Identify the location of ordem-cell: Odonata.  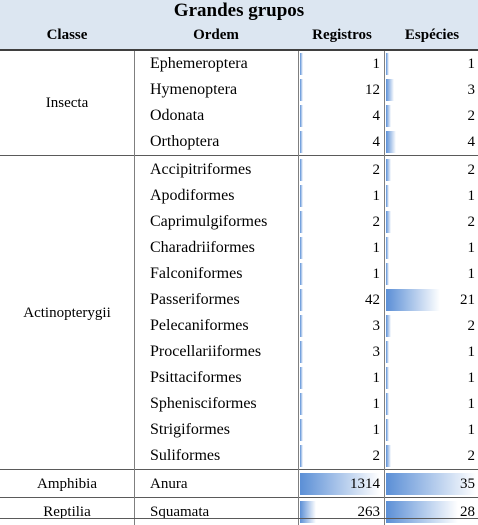
(177, 115).